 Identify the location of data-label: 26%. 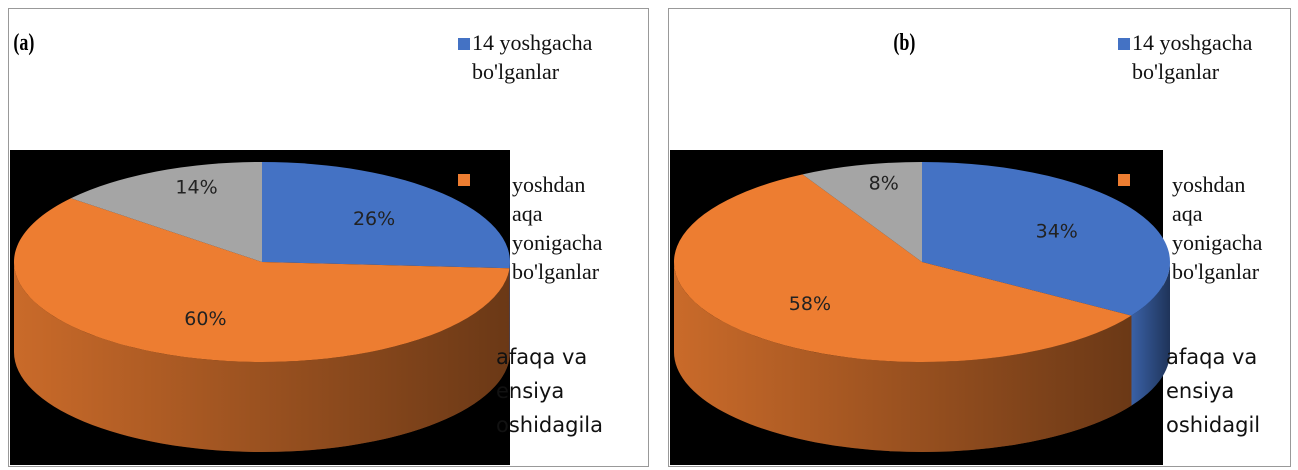
(374, 219).